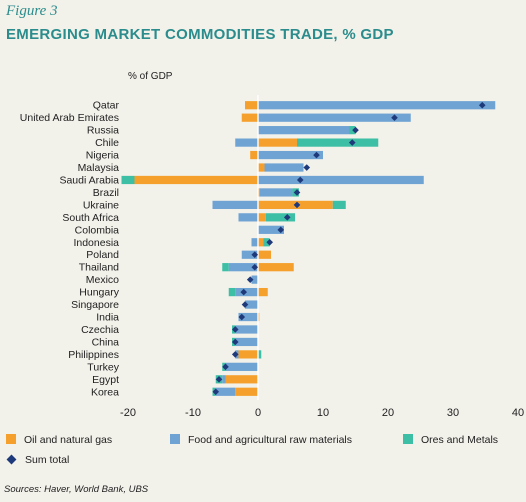  What do you see at coordinates (193, 413) in the screenshot?
I see `x-tick-label: -10` at bounding box center [193, 413].